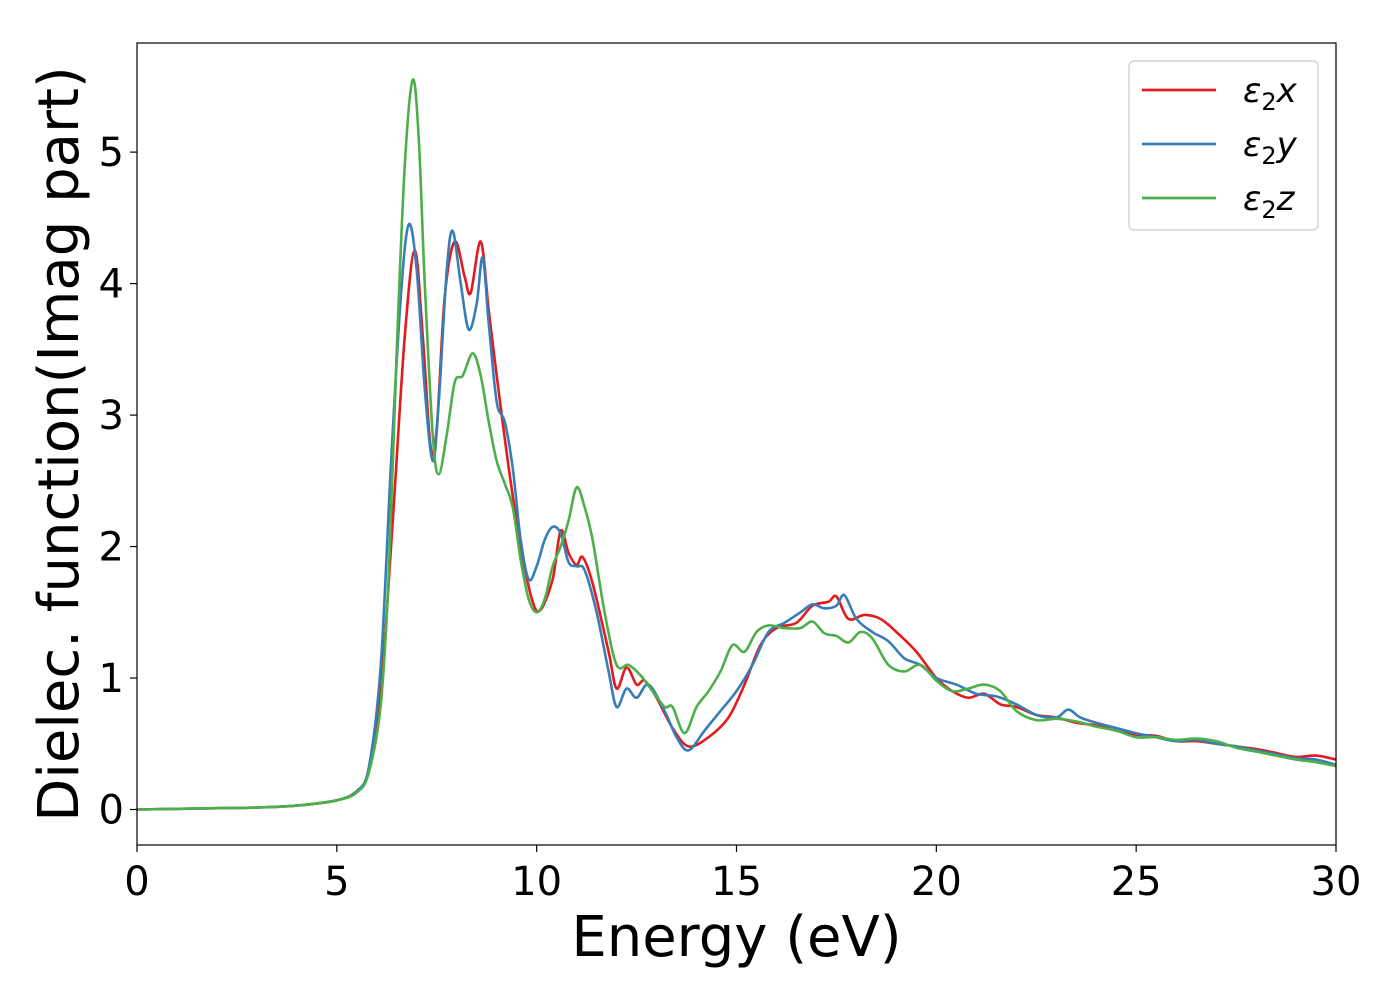 Image resolution: width=1400 pixels, height=1000 pixels. Describe the element at coordinates (136, 882) in the screenshot. I see `x-tick-label: 0` at that location.